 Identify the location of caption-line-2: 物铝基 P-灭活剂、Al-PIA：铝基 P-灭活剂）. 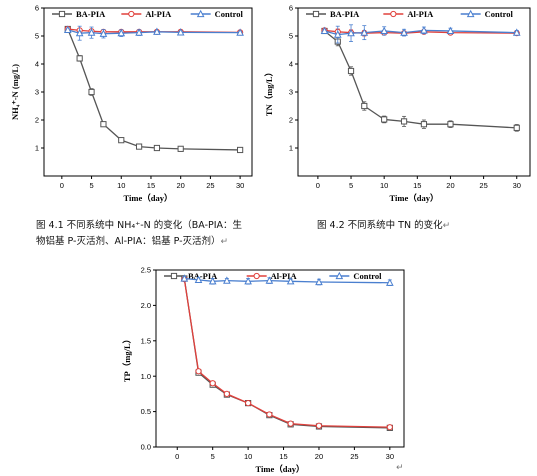
(128, 241).